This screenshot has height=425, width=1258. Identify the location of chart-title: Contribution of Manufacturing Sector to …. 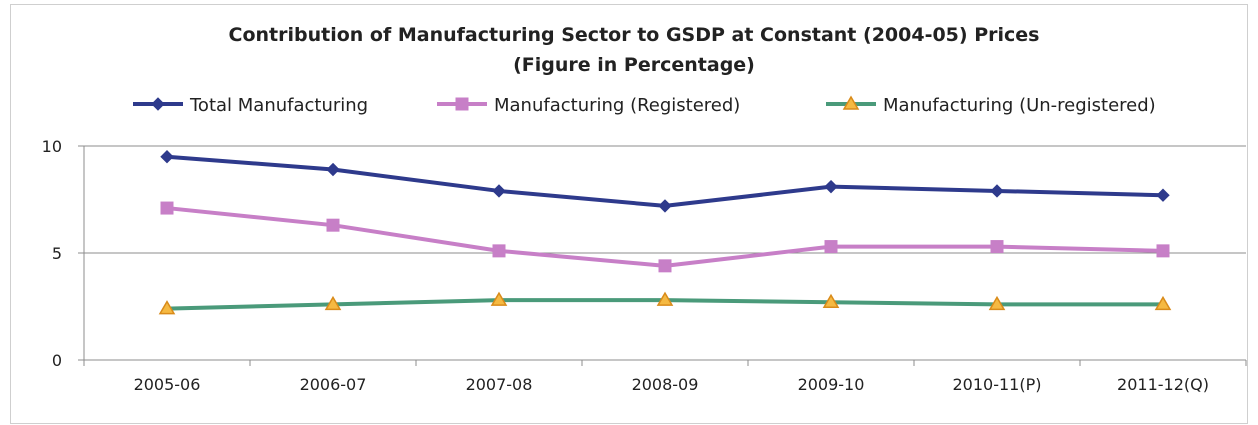
(634, 35).